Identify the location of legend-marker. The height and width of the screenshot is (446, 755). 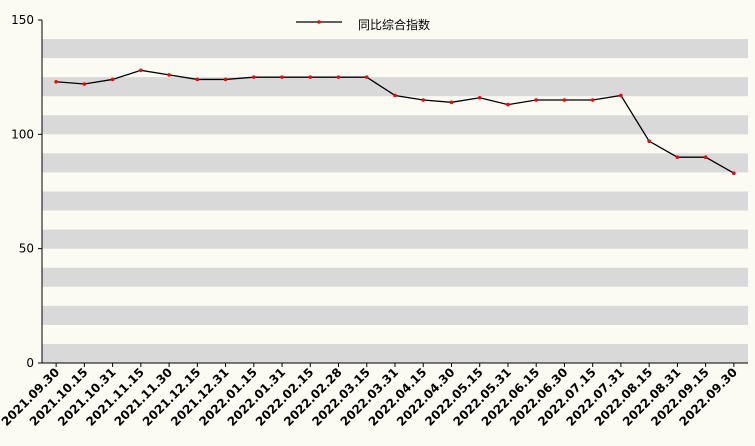
(319, 22).